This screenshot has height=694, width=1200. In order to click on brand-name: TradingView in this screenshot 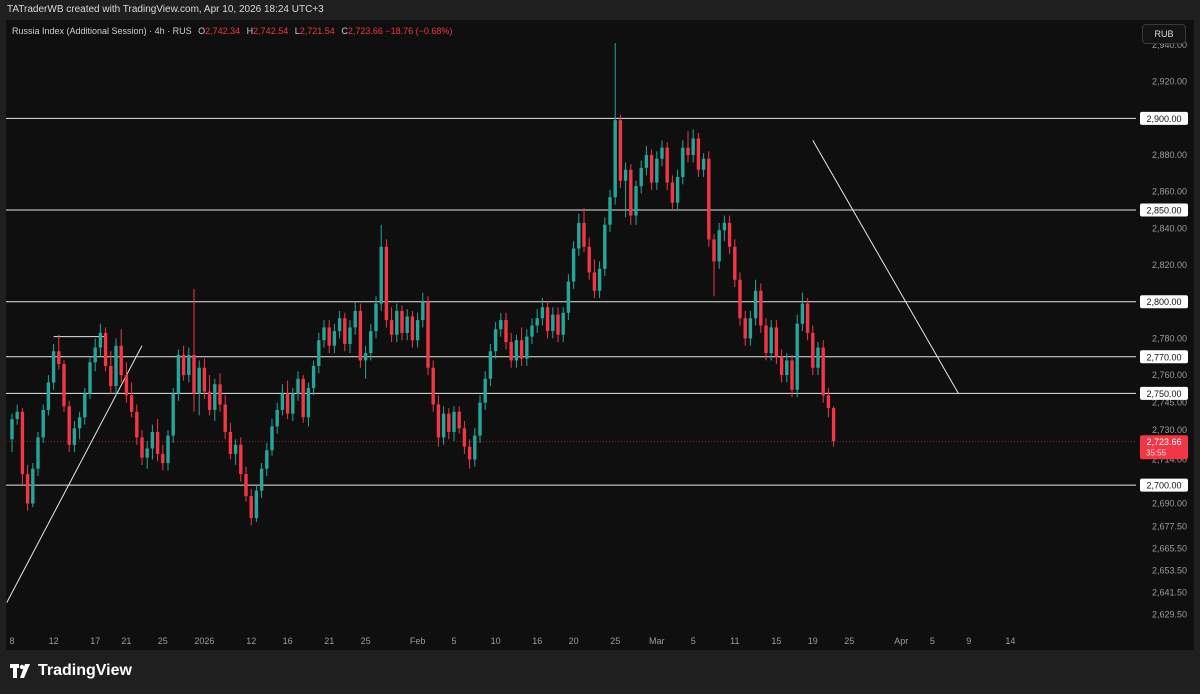, I will do `click(85, 670)`.